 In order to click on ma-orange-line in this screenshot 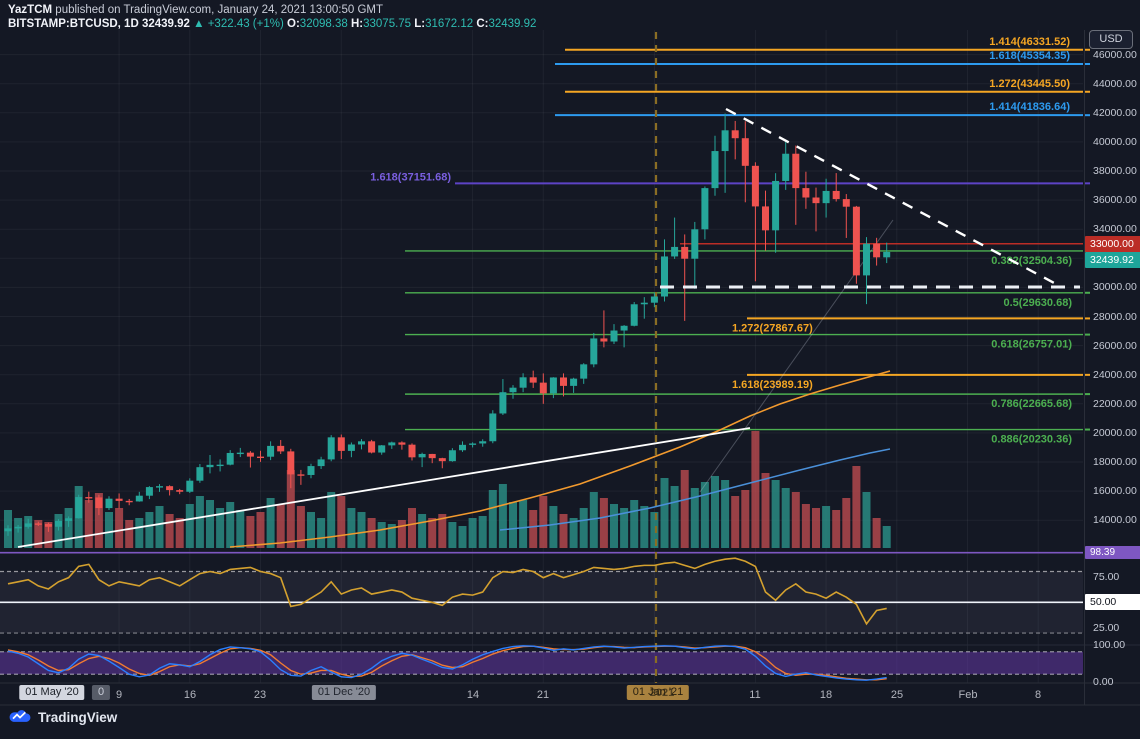, I will do `click(560, 459)`.